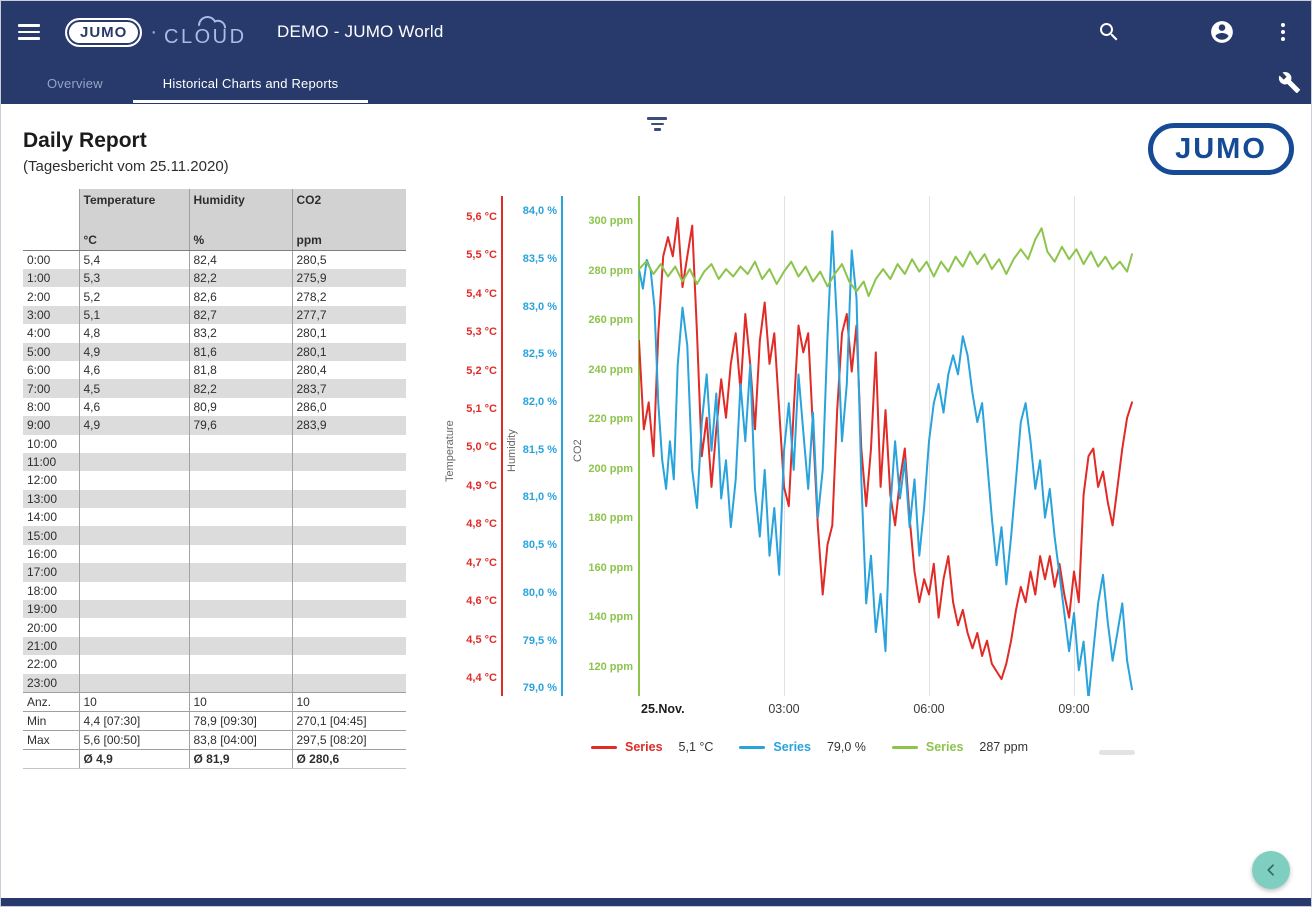  Describe the element at coordinates (539, 258) in the screenshot. I see `hum-axis-tick: 83,5 %` at that location.